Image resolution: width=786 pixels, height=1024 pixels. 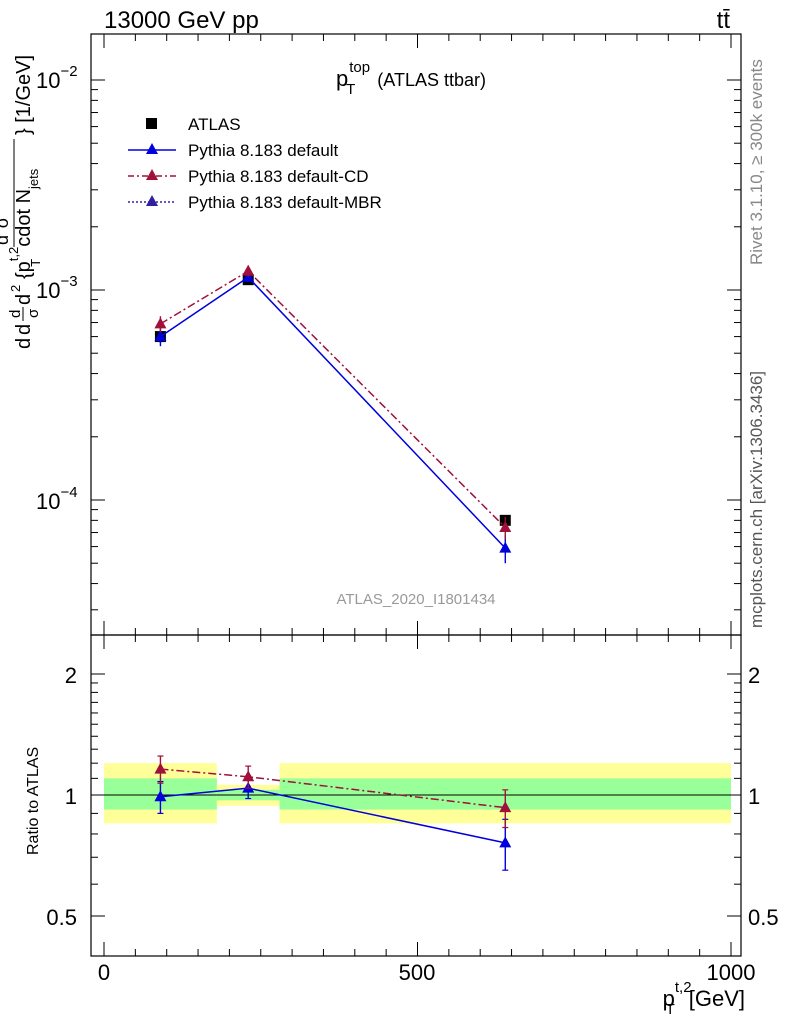 I want to click on header-collision-label: 13000 GeV pp, so click(x=181, y=20).